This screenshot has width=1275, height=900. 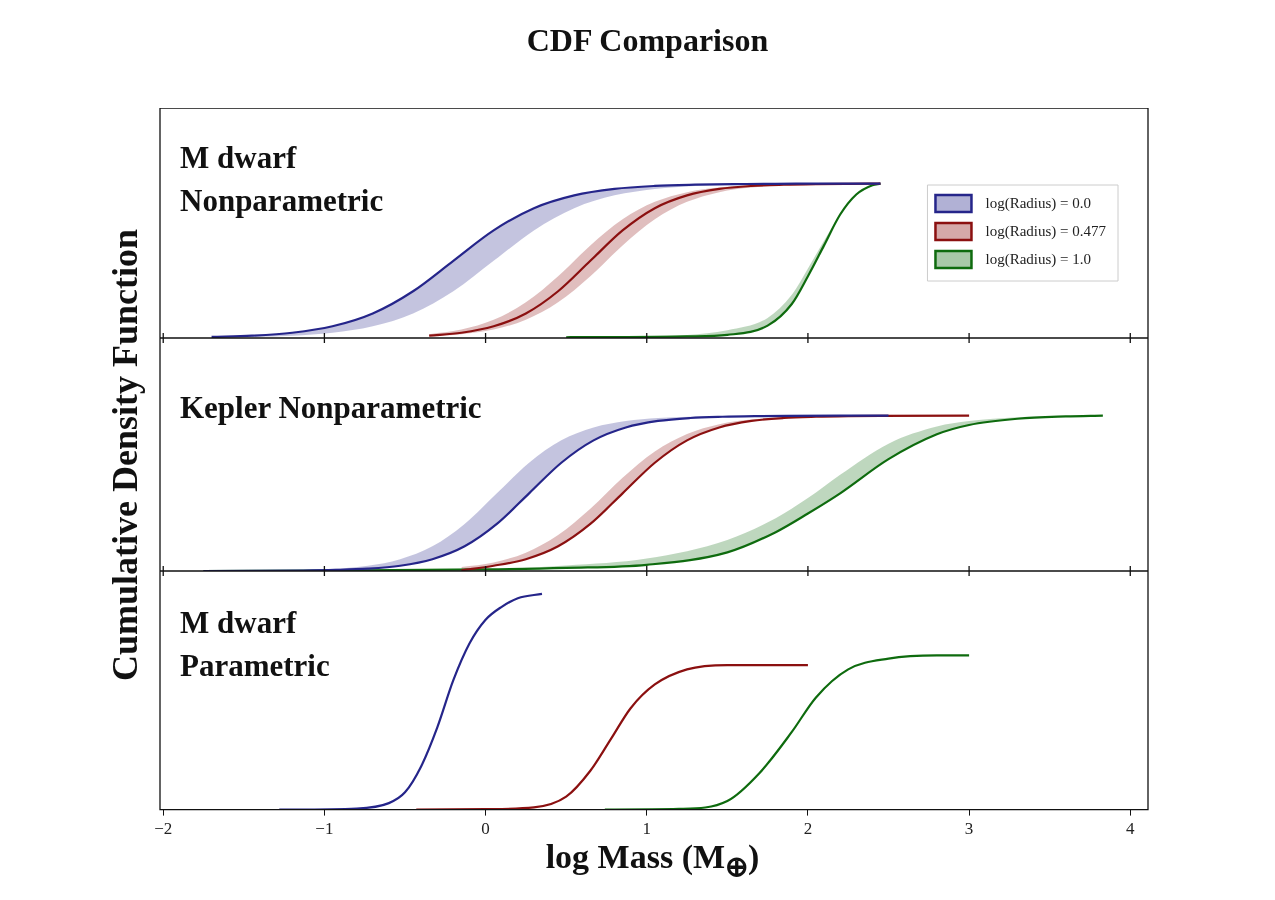 What do you see at coordinates (324, 829) in the screenshot?
I see `x-tick-label: −1` at bounding box center [324, 829].